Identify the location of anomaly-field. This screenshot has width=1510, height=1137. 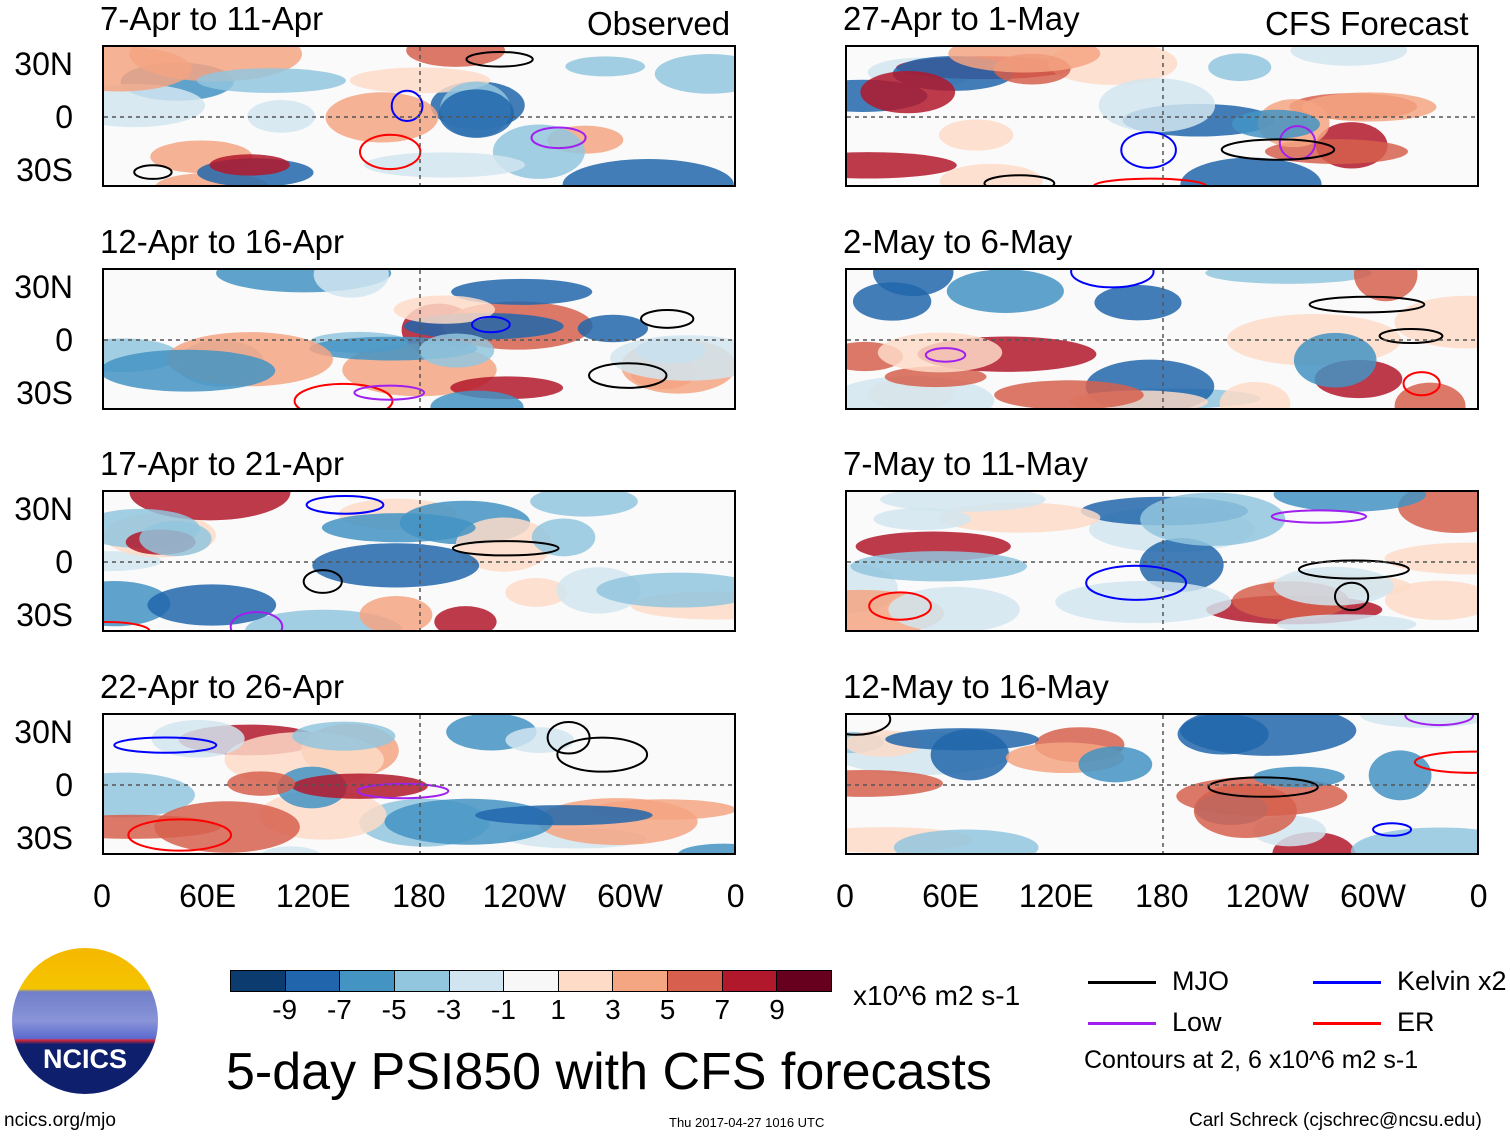
(1162, 116).